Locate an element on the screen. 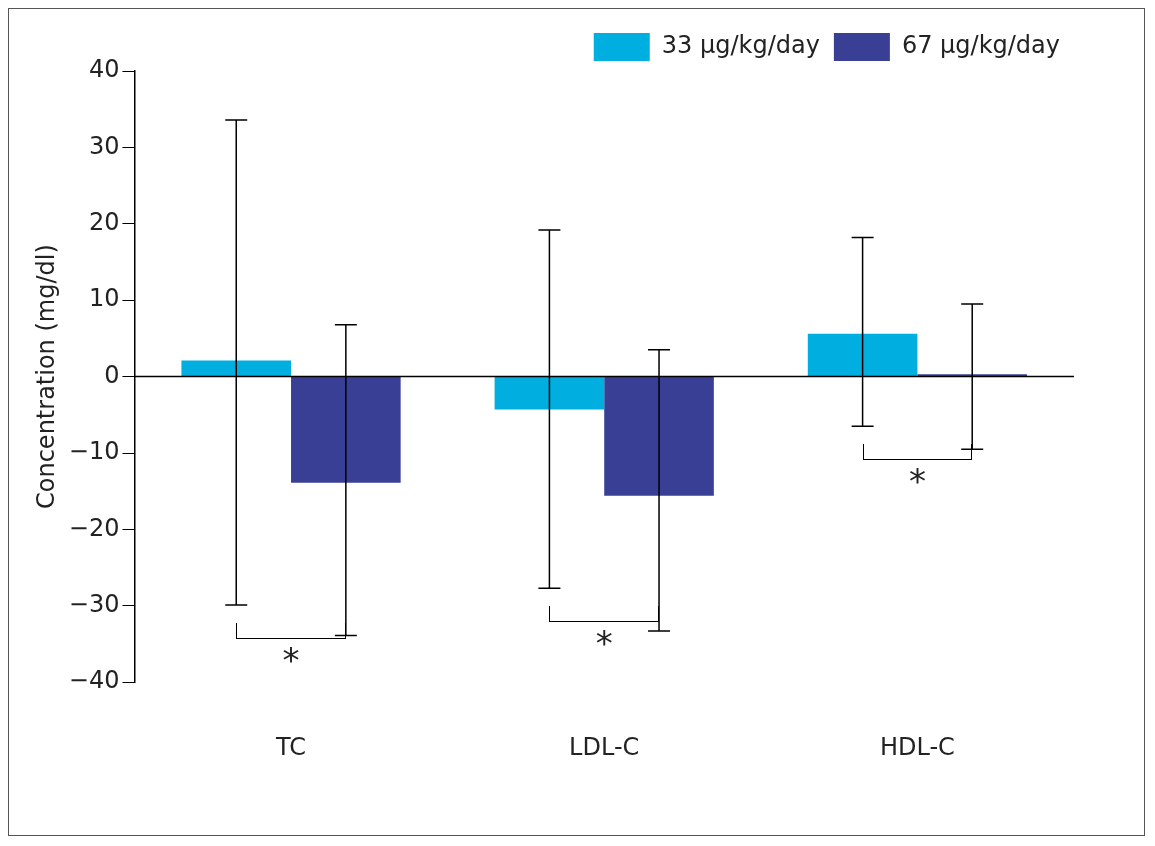  y-tick-label: −10 is located at coordinates (94, 451).